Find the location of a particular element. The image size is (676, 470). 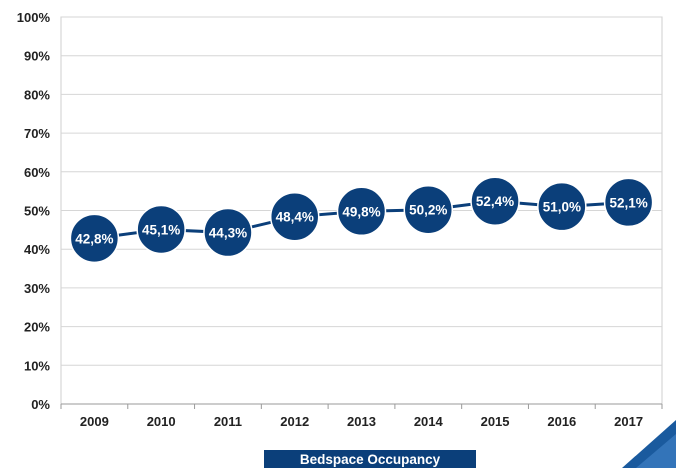

data-label: 48,4% is located at coordinates (295, 217).